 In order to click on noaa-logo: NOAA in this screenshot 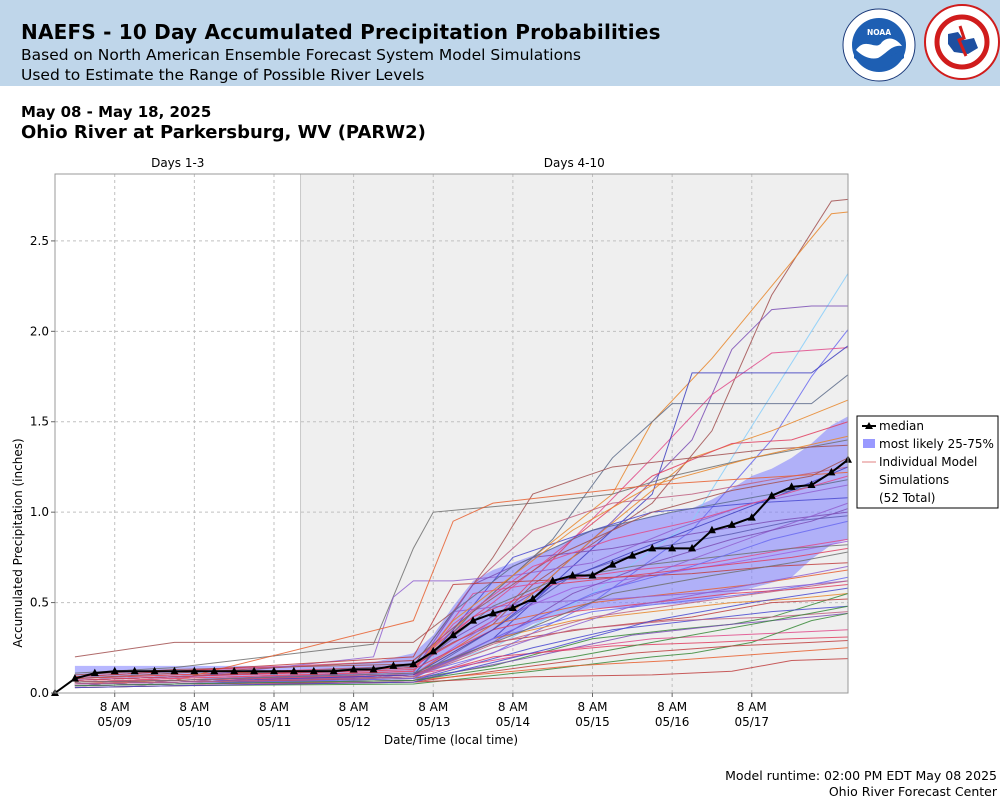, I will do `click(879, 45)`.